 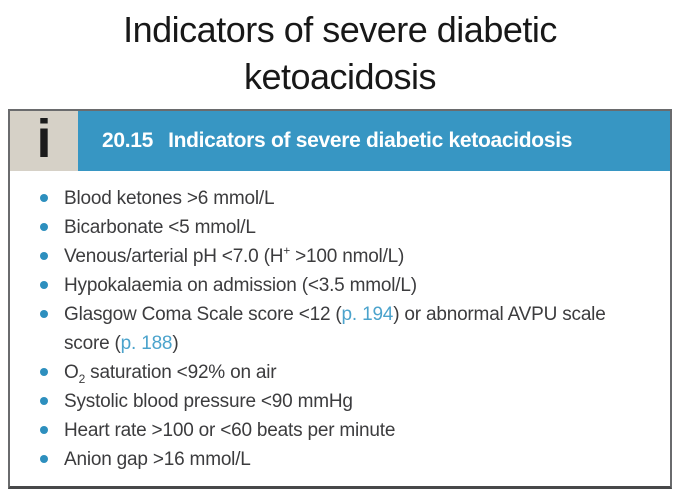 I want to click on page-title-line2: ketoacidosis, so click(x=340, y=76).